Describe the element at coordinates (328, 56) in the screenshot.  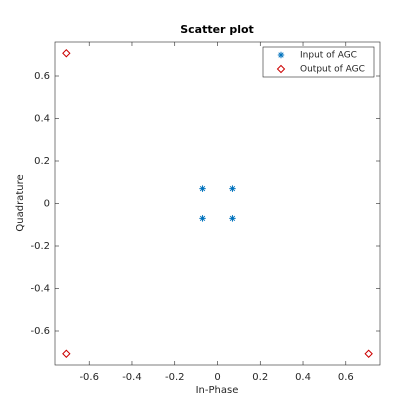
I see `legend-label: Input of AGC` at that location.